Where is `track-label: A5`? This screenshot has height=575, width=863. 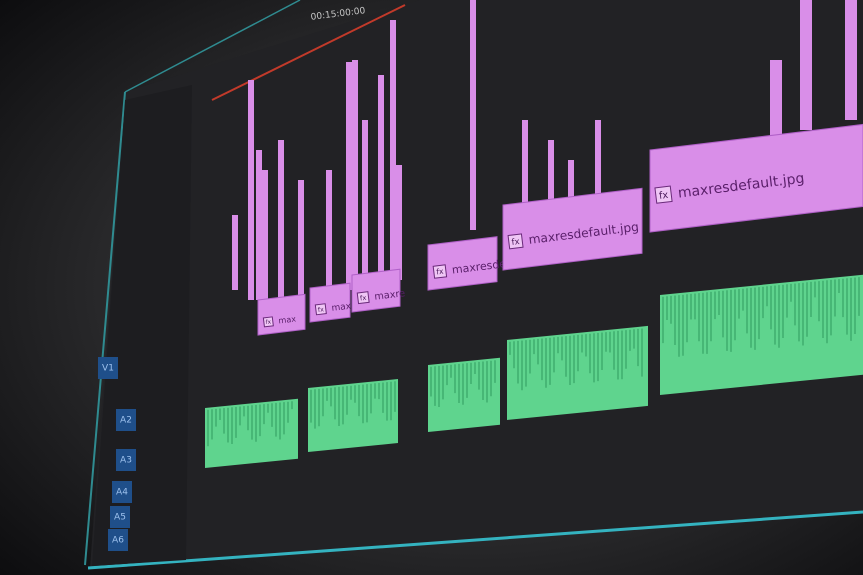
track-label: A5 is located at coordinates (120, 518).